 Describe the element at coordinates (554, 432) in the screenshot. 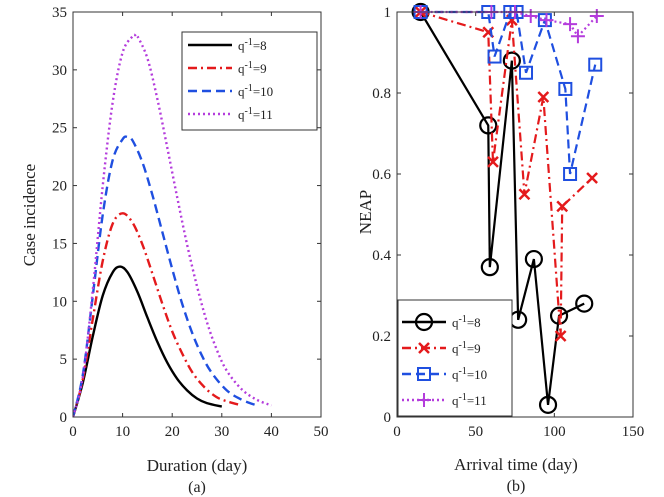

I see `x-tick-label: 100` at that location.